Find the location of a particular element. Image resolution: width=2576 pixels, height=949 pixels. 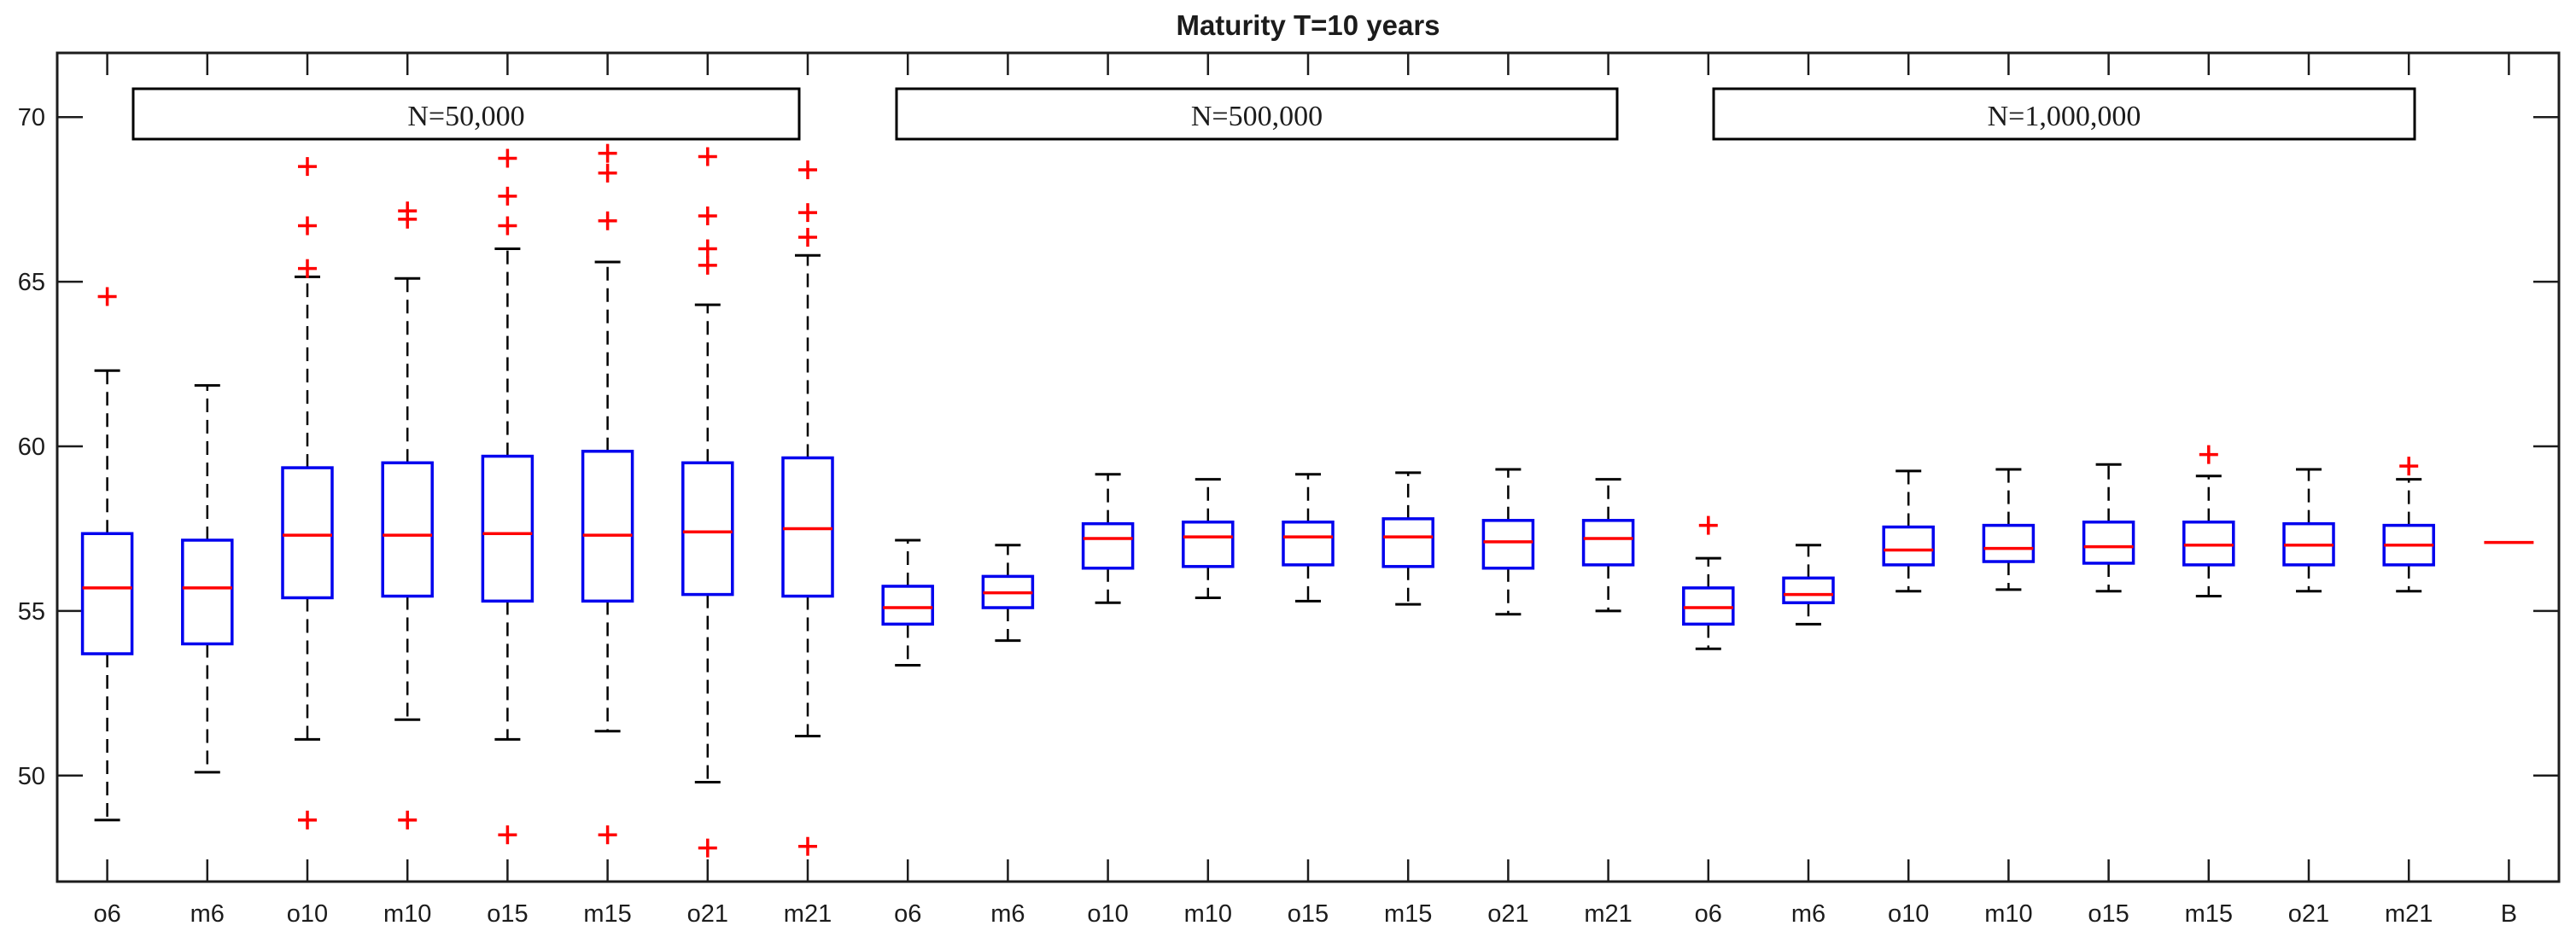

group-label-boxes: N=50,000 N=500,000 N=1,000,000 is located at coordinates (1273, 114).